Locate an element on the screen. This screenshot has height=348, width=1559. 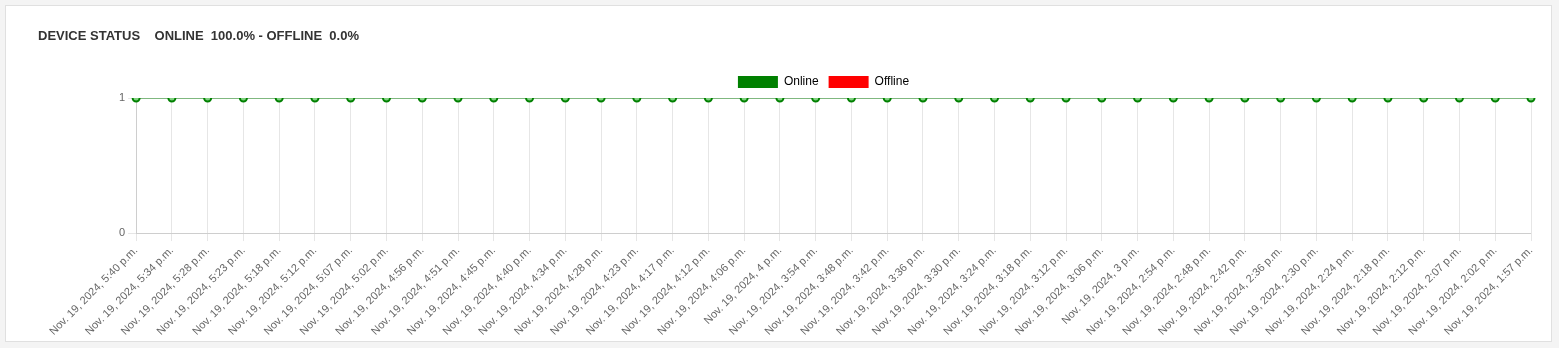
y-tick-label: 0 is located at coordinates (122, 232).